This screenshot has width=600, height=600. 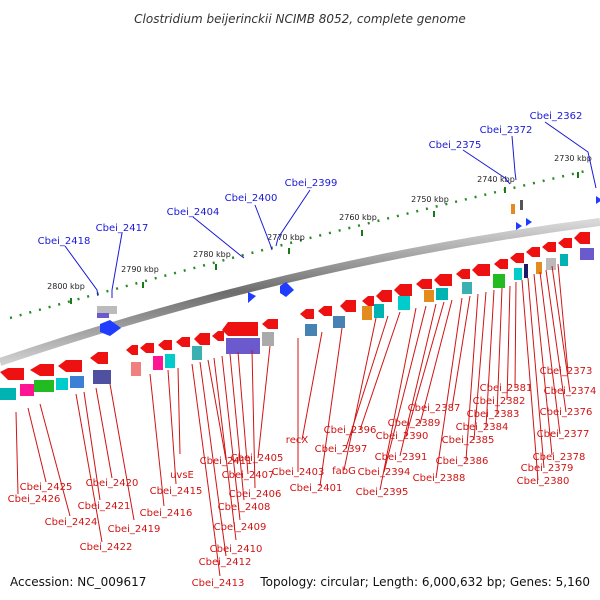 I want to click on gene-label: Cbei_2385, so click(x=468, y=440).